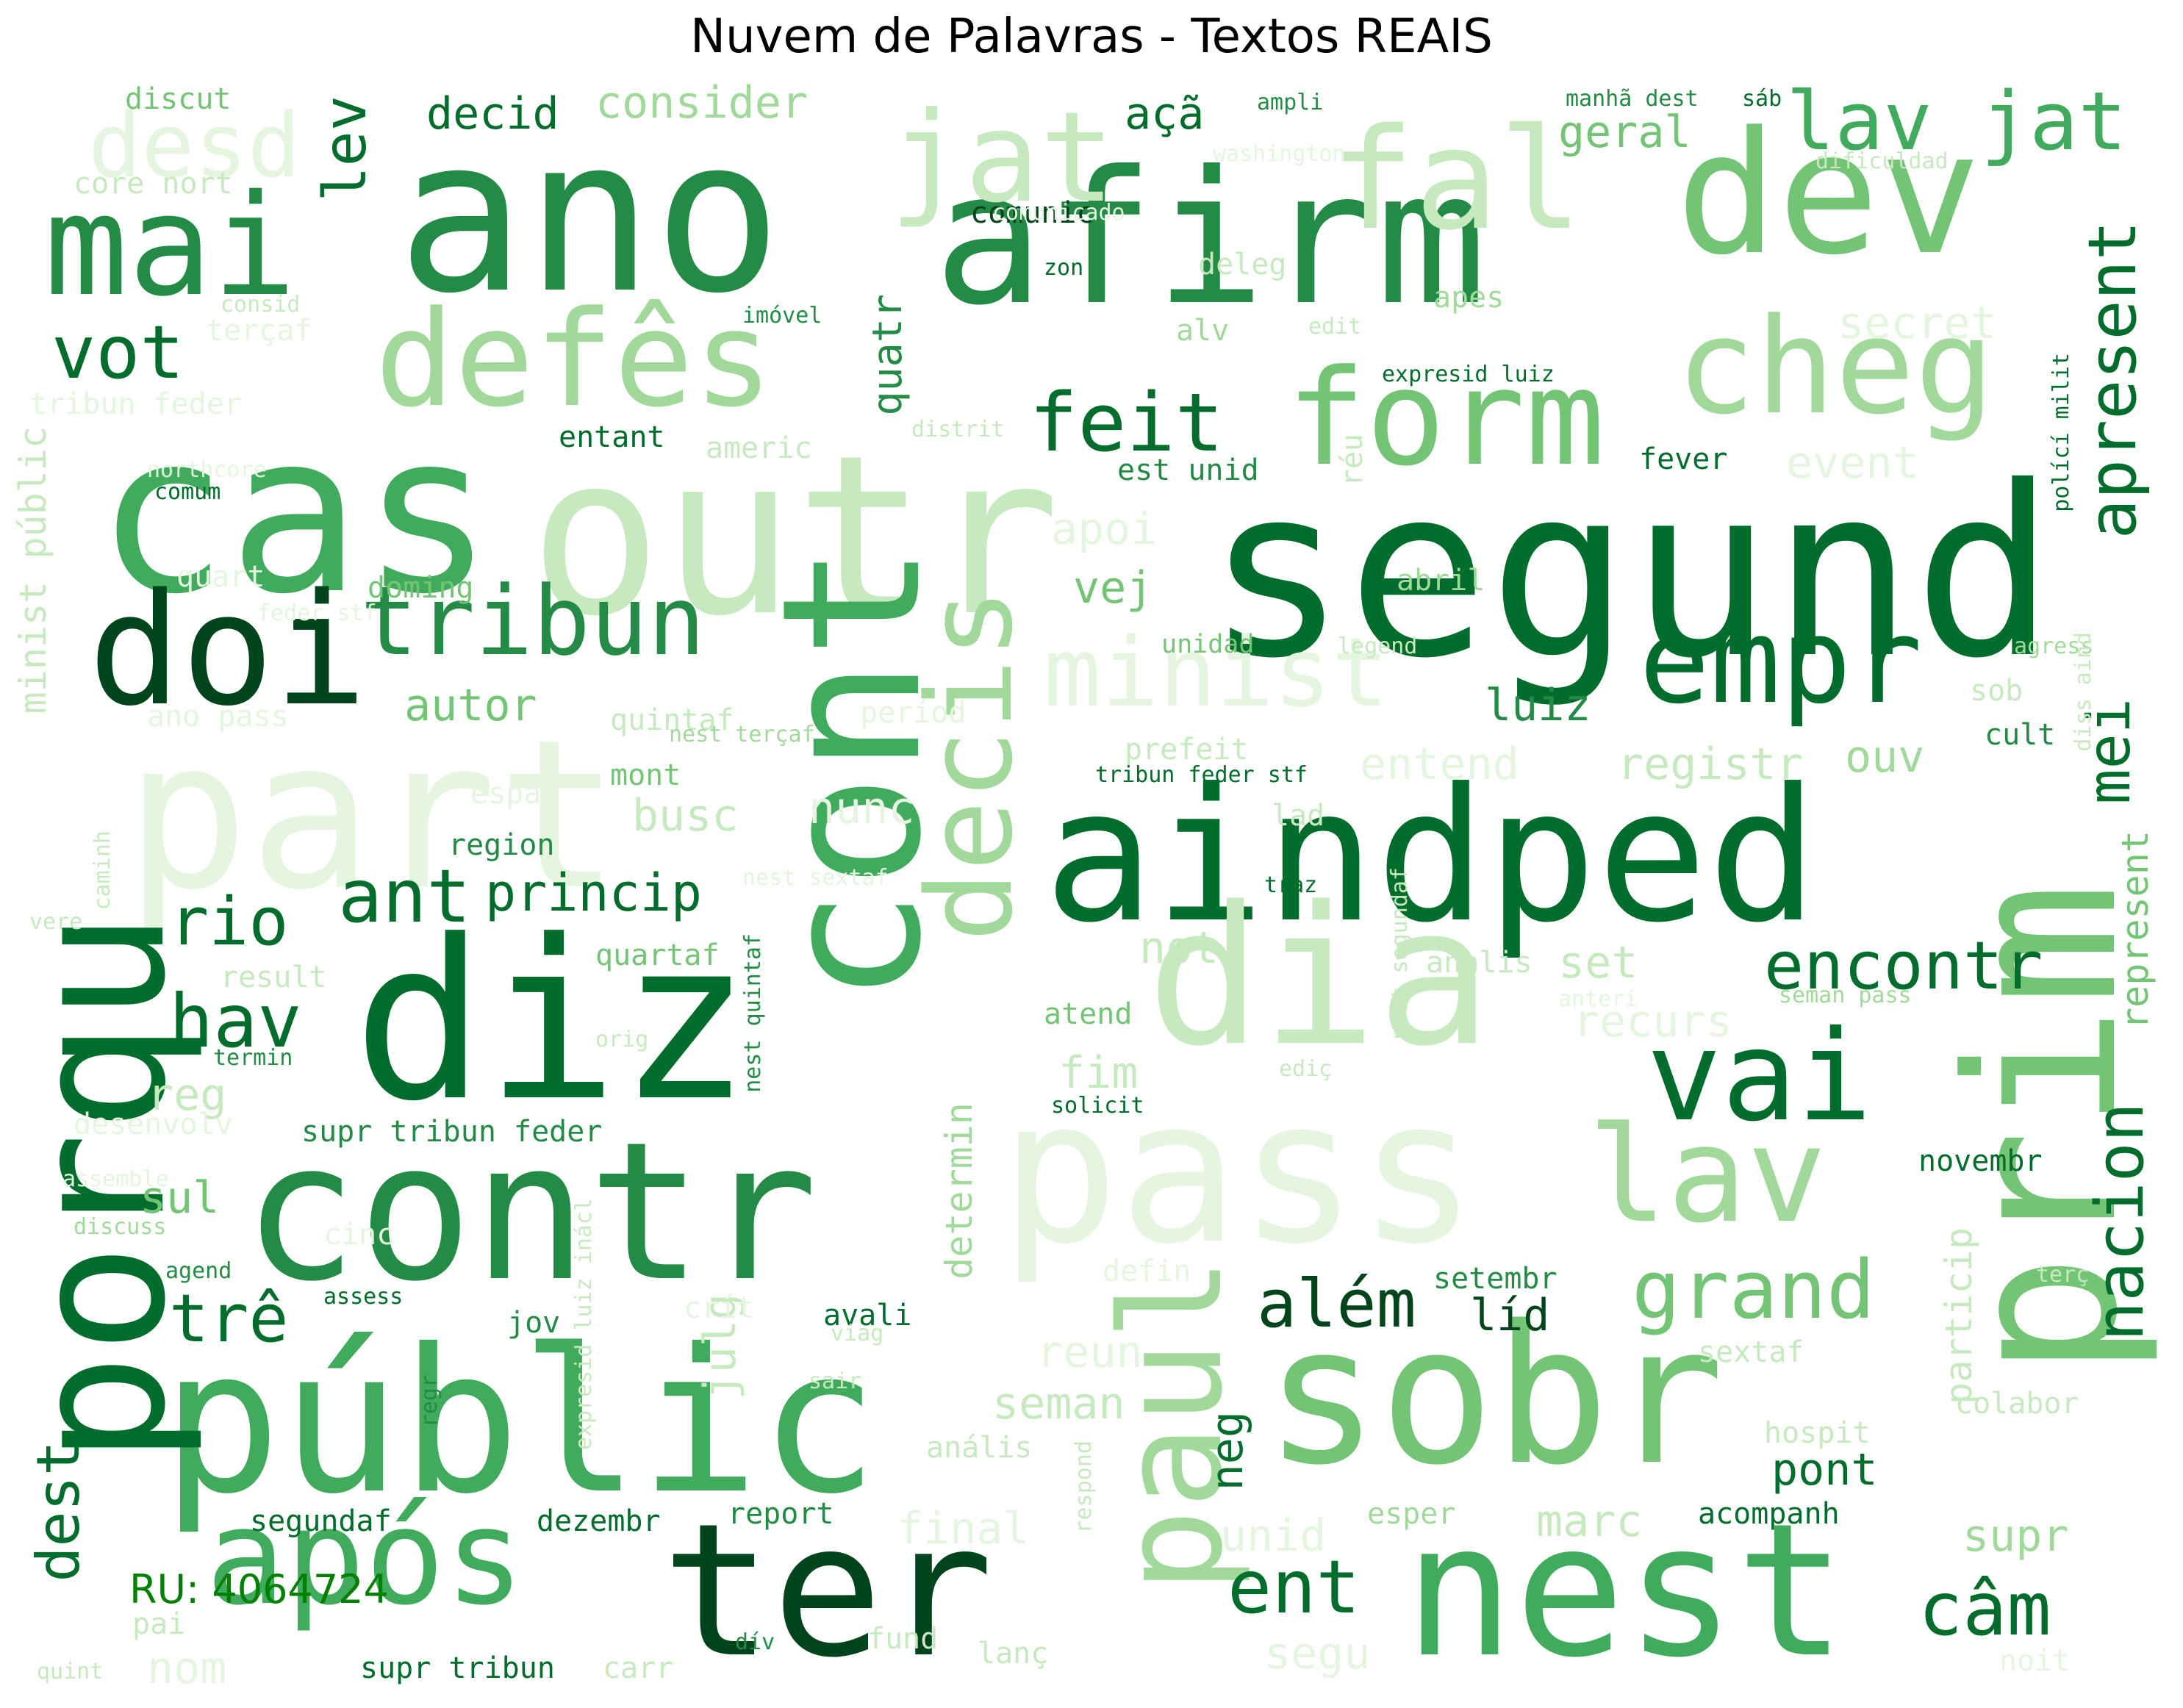  Describe the element at coordinates (1273, 1536) in the screenshot. I see `cloud-word: unid` at that location.